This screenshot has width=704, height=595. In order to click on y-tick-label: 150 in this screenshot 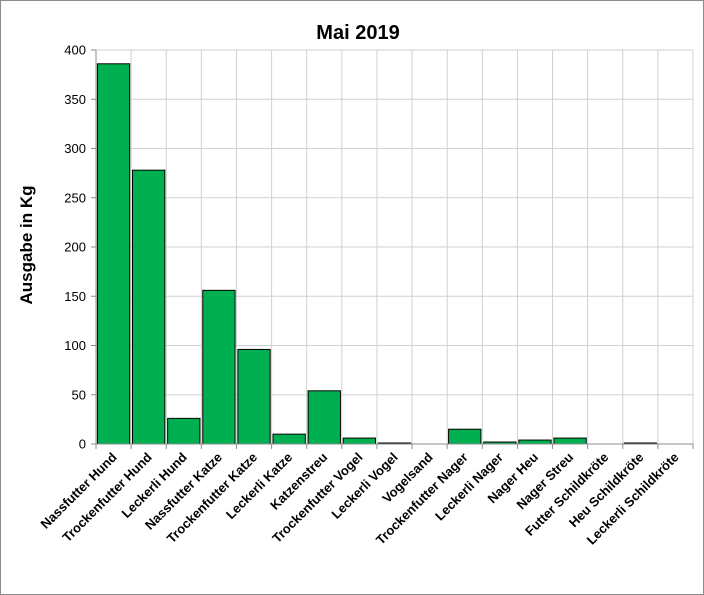, I will do `click(75, 296)`.